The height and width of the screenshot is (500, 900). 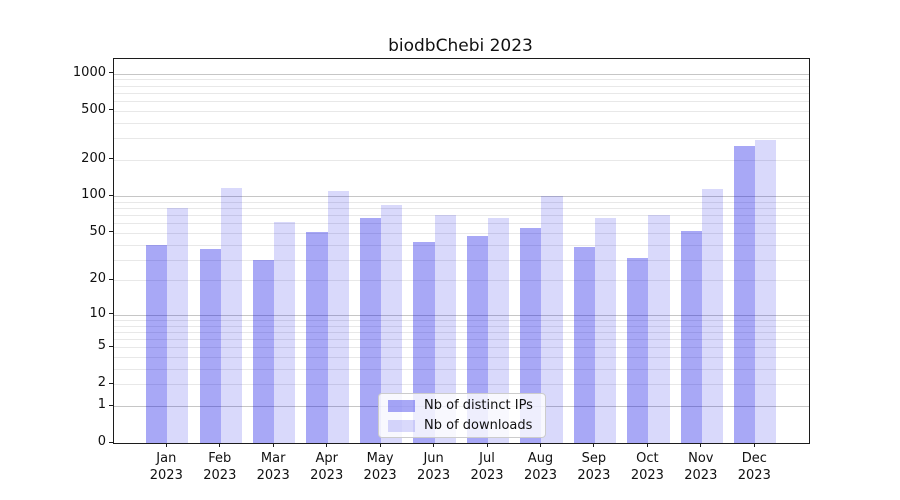 I want to click on y-tick-label-10: 10, so click(x=97, y=313).